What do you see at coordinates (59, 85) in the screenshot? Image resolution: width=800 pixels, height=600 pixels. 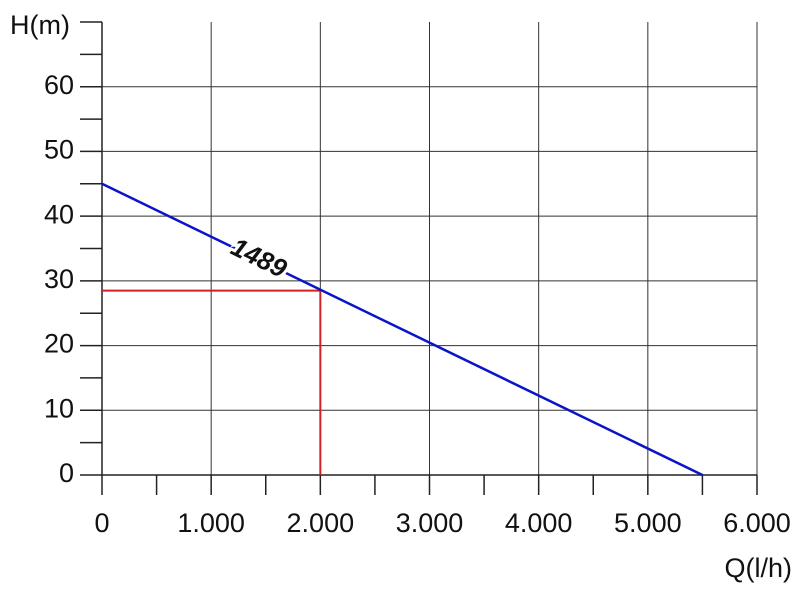 I see `y-tick-label: 60` at bounding box center [59, 85].